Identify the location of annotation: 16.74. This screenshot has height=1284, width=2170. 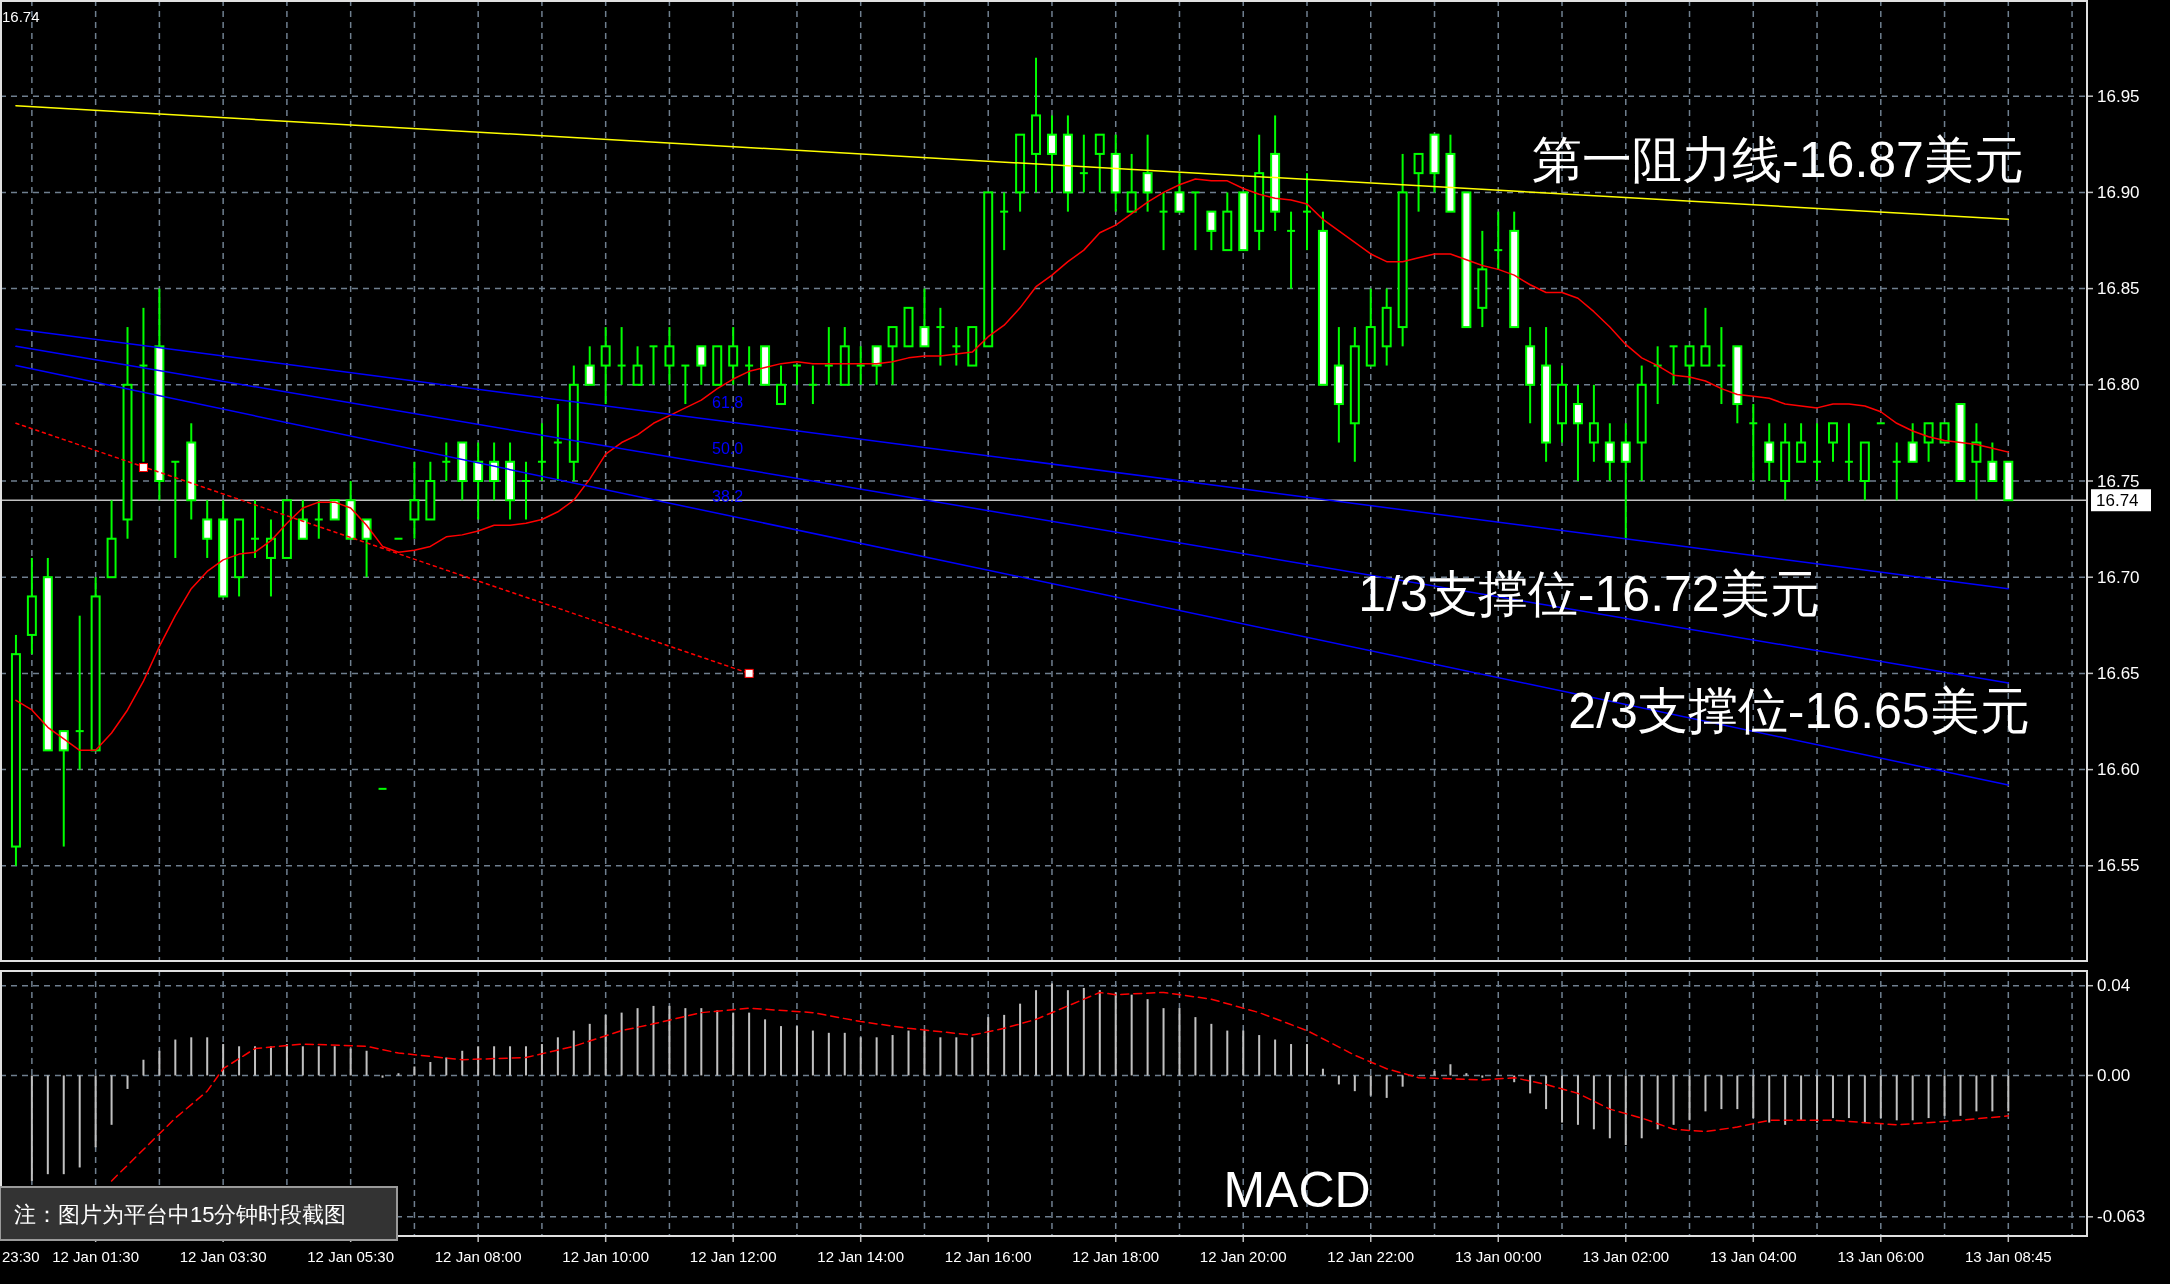
(21, 16).